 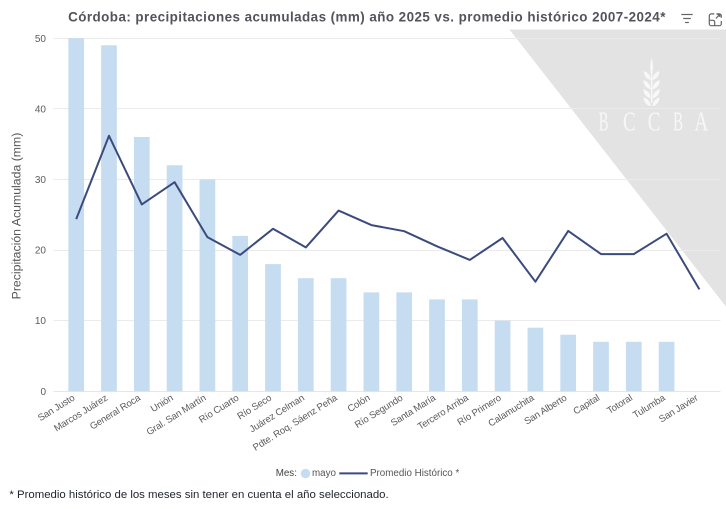 What do you see at coordinates (414, 473) in the screenshot?
I see `svg-text: Promedio Histórico *` at bounding box center [414, 473].